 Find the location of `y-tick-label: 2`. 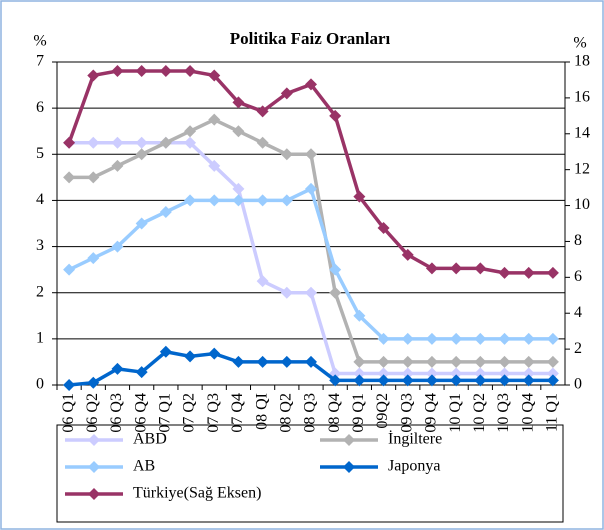

y-tick-label: 2 is located at coordinates (40, 291).